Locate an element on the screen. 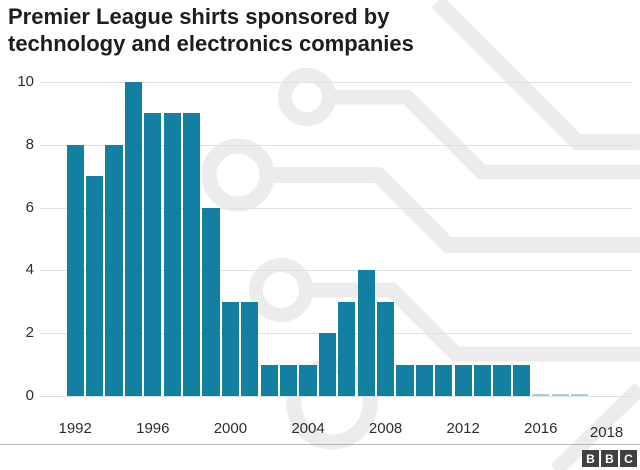 The image size is (640, 470). bar-2016 is located at coordinates (541, 395).